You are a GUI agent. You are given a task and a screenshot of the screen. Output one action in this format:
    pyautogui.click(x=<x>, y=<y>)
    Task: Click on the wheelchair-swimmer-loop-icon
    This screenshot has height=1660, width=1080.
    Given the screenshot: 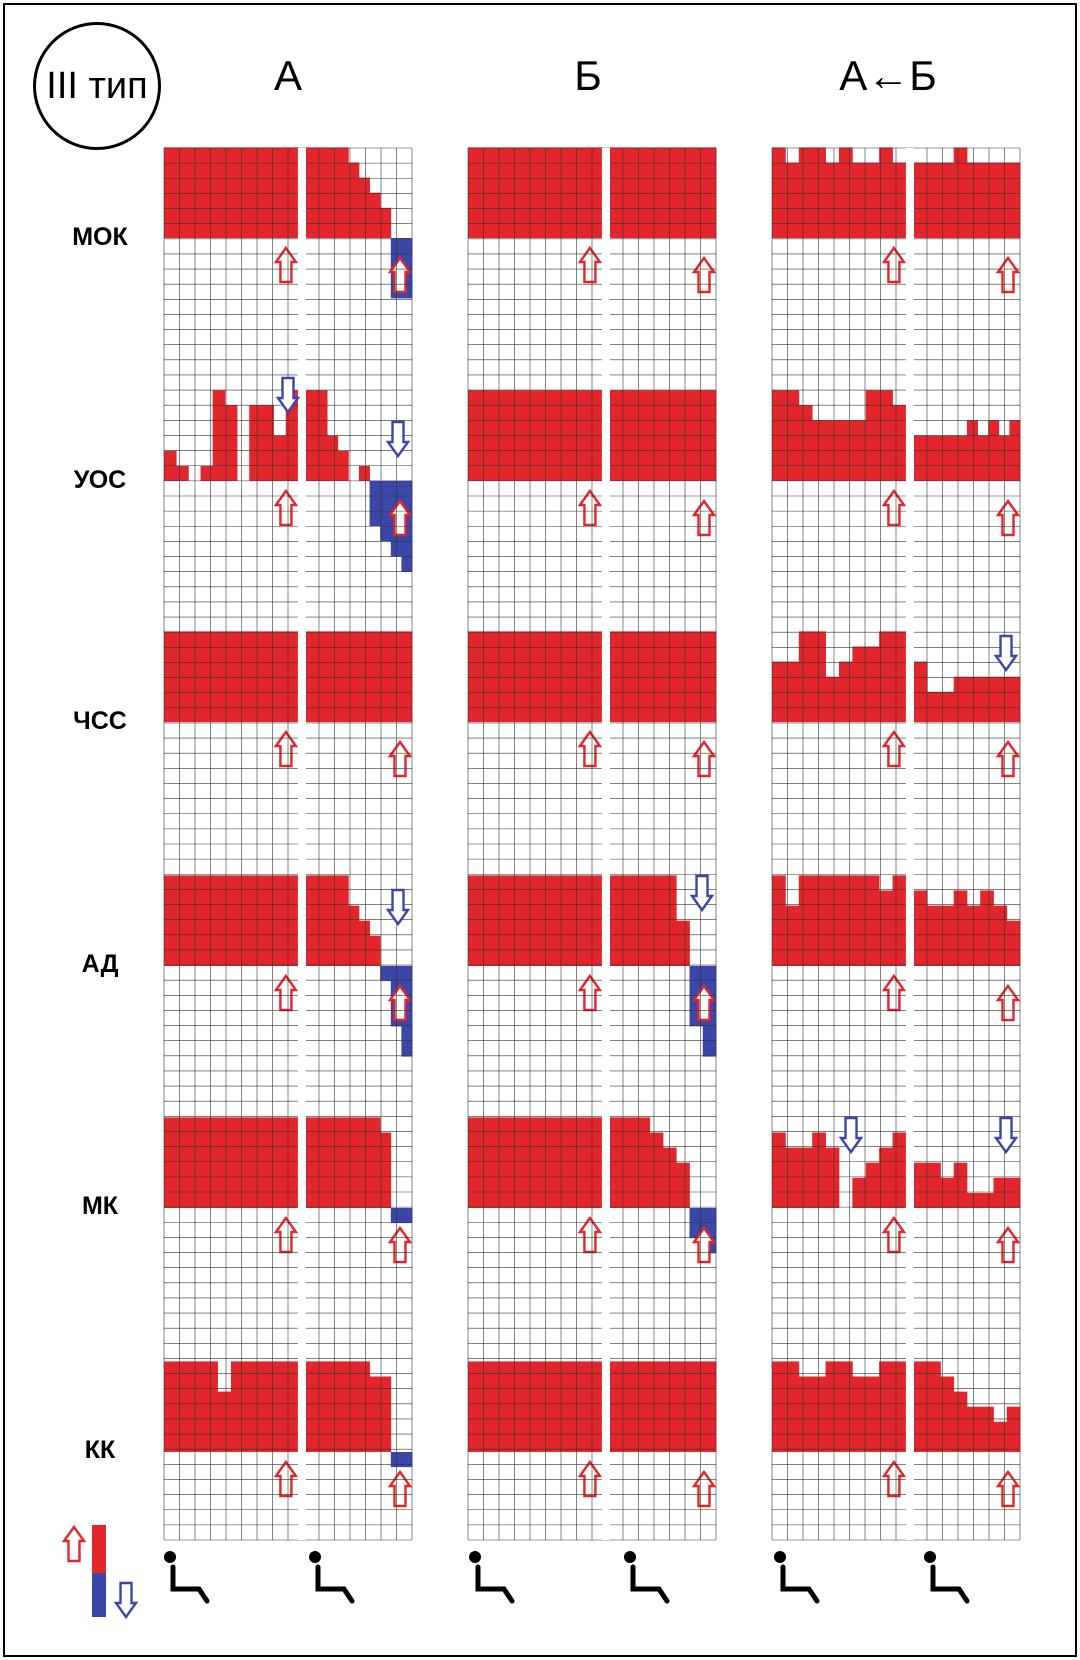 What is the action you would take?
    pyautogui.click(x=800, y=1584)
    